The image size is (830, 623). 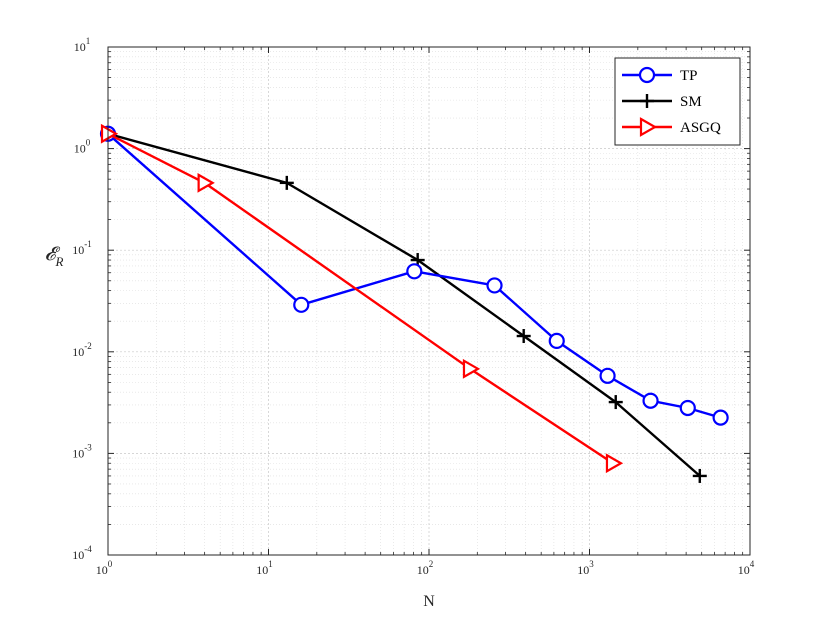 I want to click on y-axis-label-sub: R, so click(x=58, y=261).